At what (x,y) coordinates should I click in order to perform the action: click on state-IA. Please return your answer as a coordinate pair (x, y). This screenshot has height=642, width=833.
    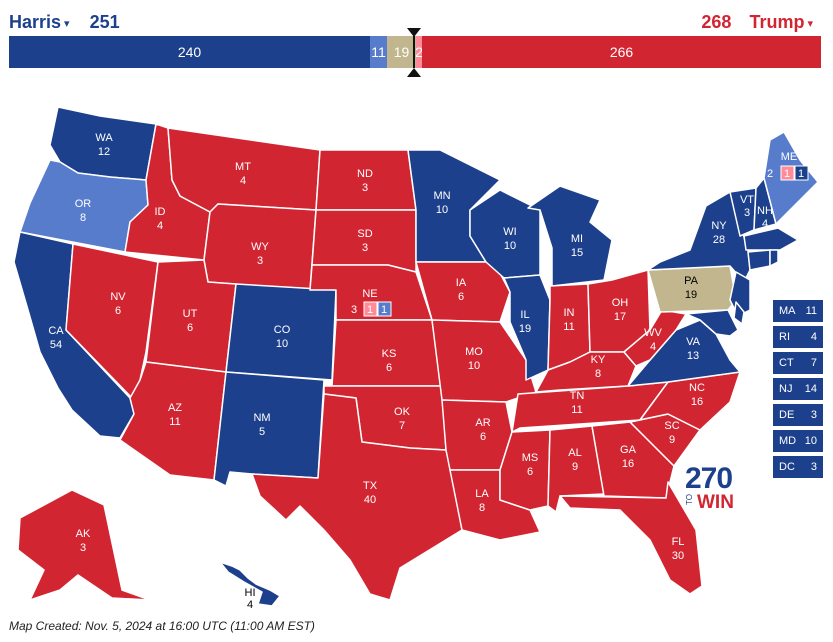
    Looking at the image, I should click on (463, 292).